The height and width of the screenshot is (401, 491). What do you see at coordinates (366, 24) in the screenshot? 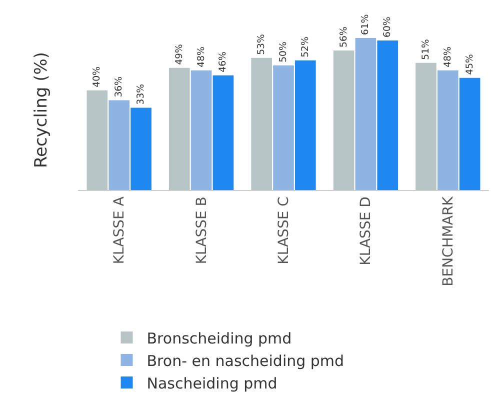
I see `data-label: 61%` at bounding box center [366, 24].